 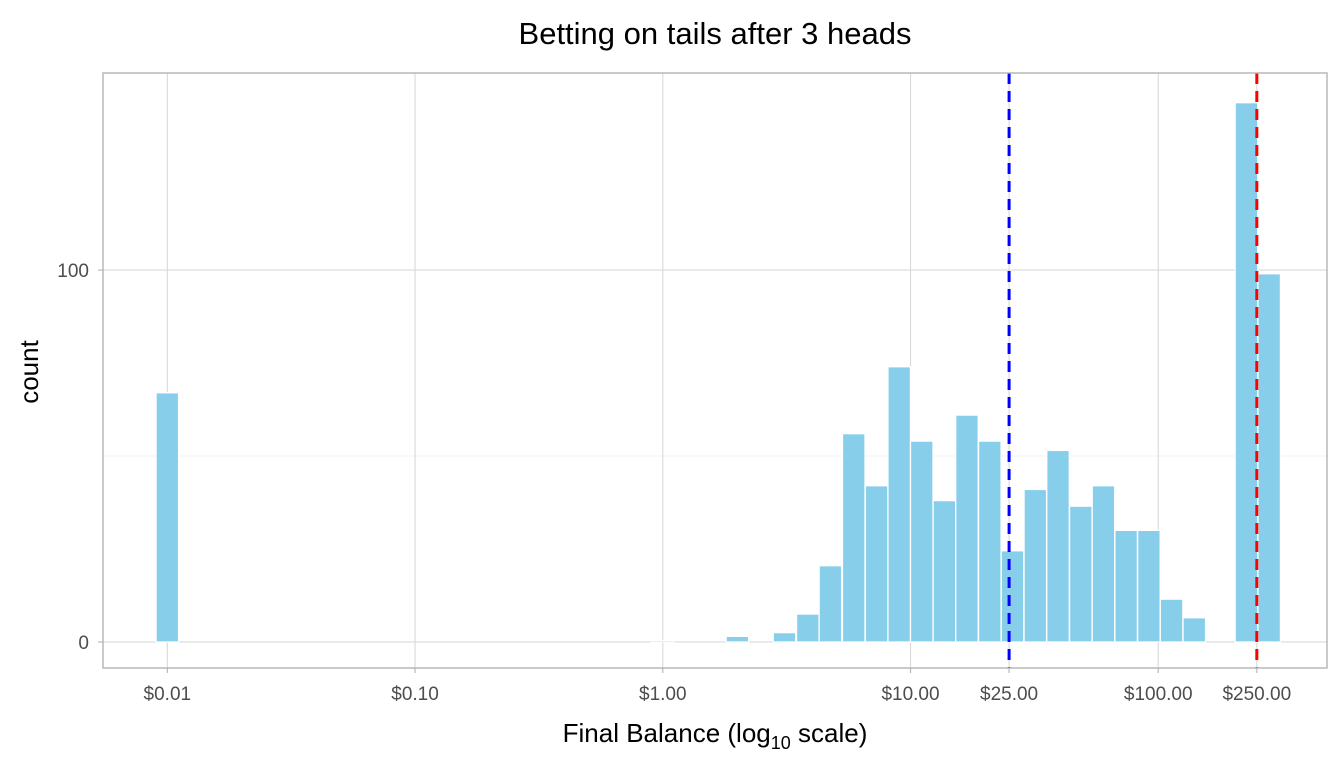 I want to click on x-tick-label: $25.00, so click(x=1009, y=694).